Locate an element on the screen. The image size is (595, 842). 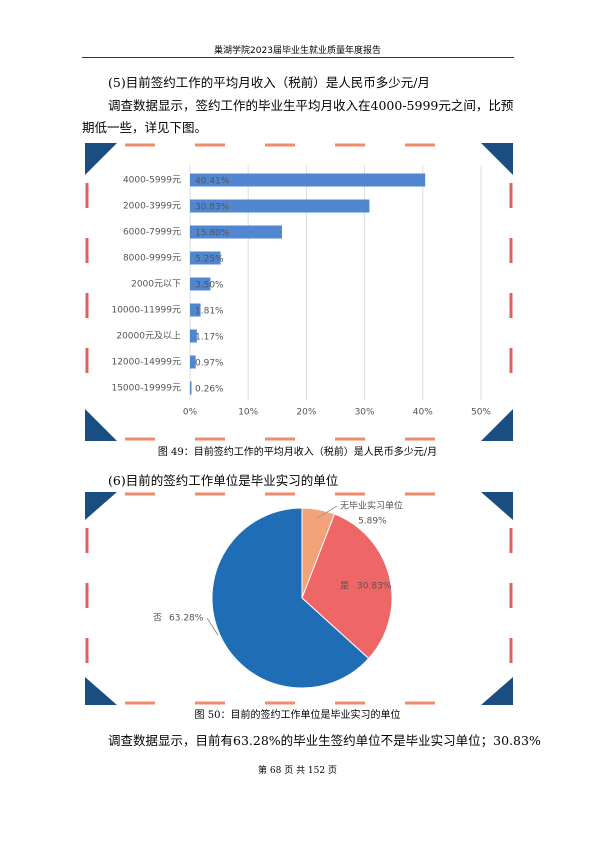
y-tick-label: 6000-7999元 is located at coordinates (152, 233).